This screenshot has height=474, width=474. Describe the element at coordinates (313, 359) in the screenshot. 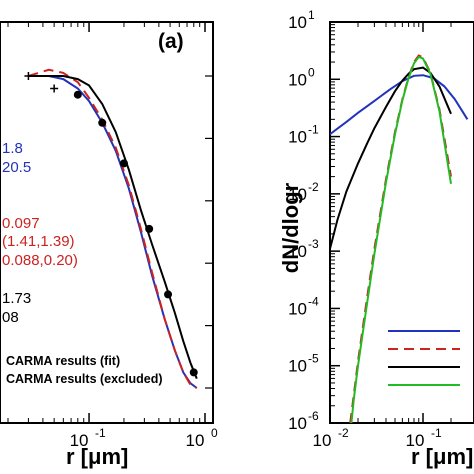

I see `y-tick-label-exponent: -5` at that location.